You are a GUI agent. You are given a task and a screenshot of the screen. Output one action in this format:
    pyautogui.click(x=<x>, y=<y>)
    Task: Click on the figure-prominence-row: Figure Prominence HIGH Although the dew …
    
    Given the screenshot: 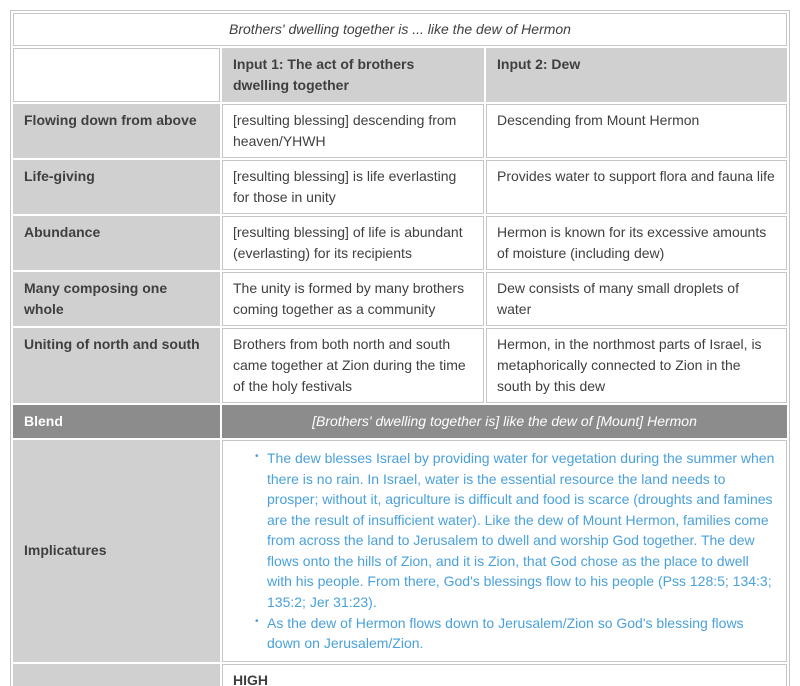 What is the action you would take?
    pyautogui.click(x=400, y=674)
    